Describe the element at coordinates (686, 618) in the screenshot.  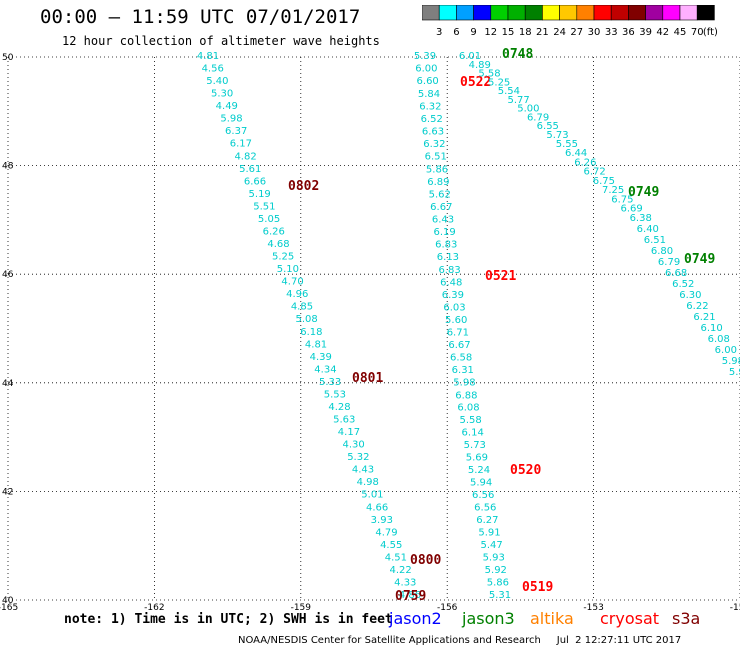
I see `satellite-legend-s3a: s3a` at that location.